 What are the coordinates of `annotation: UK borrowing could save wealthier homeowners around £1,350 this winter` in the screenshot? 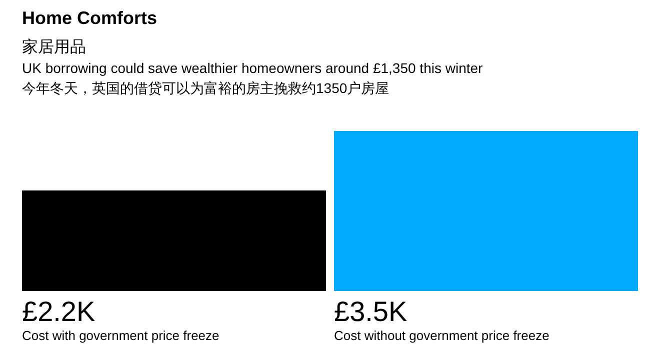 It's located at (252, 68).